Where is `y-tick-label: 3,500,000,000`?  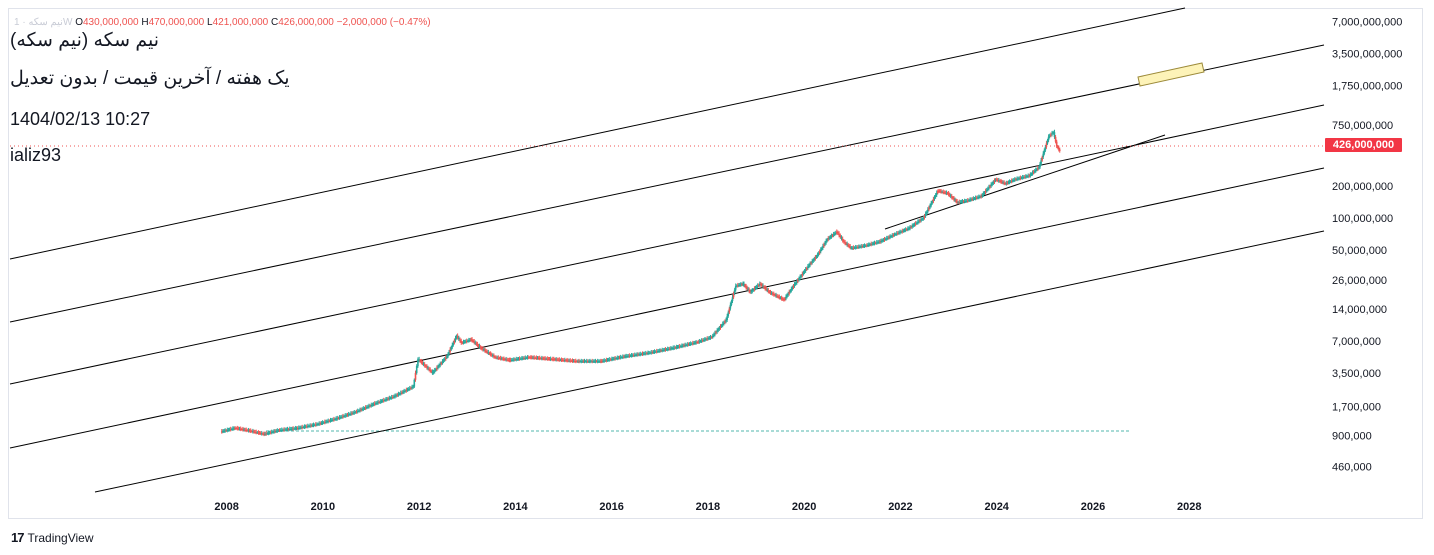
y-tick-label: 3,500,000,000 is located at coordinates (1367, 55).